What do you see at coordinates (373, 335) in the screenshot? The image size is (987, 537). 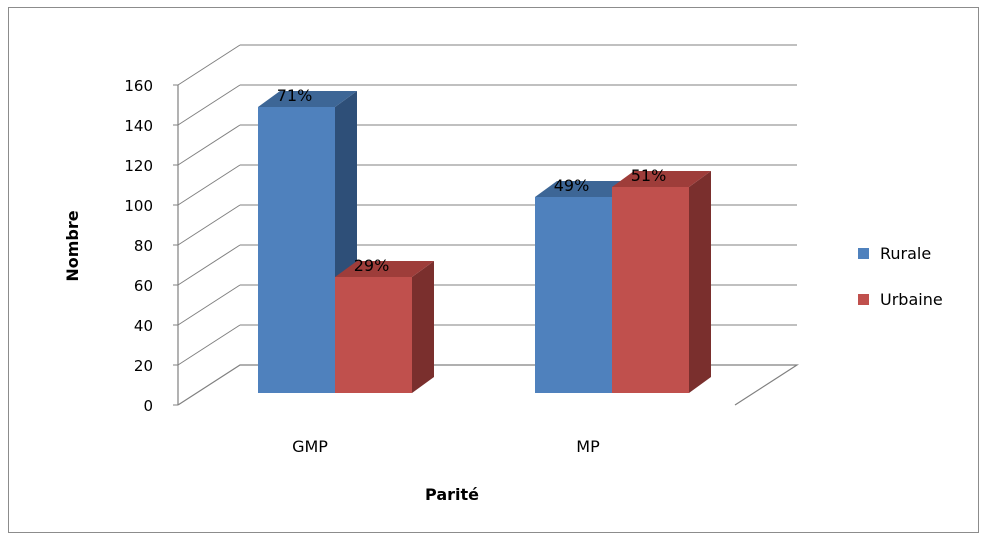 I see `bar-urbaine-gmp` at bounding box center [373, 335].